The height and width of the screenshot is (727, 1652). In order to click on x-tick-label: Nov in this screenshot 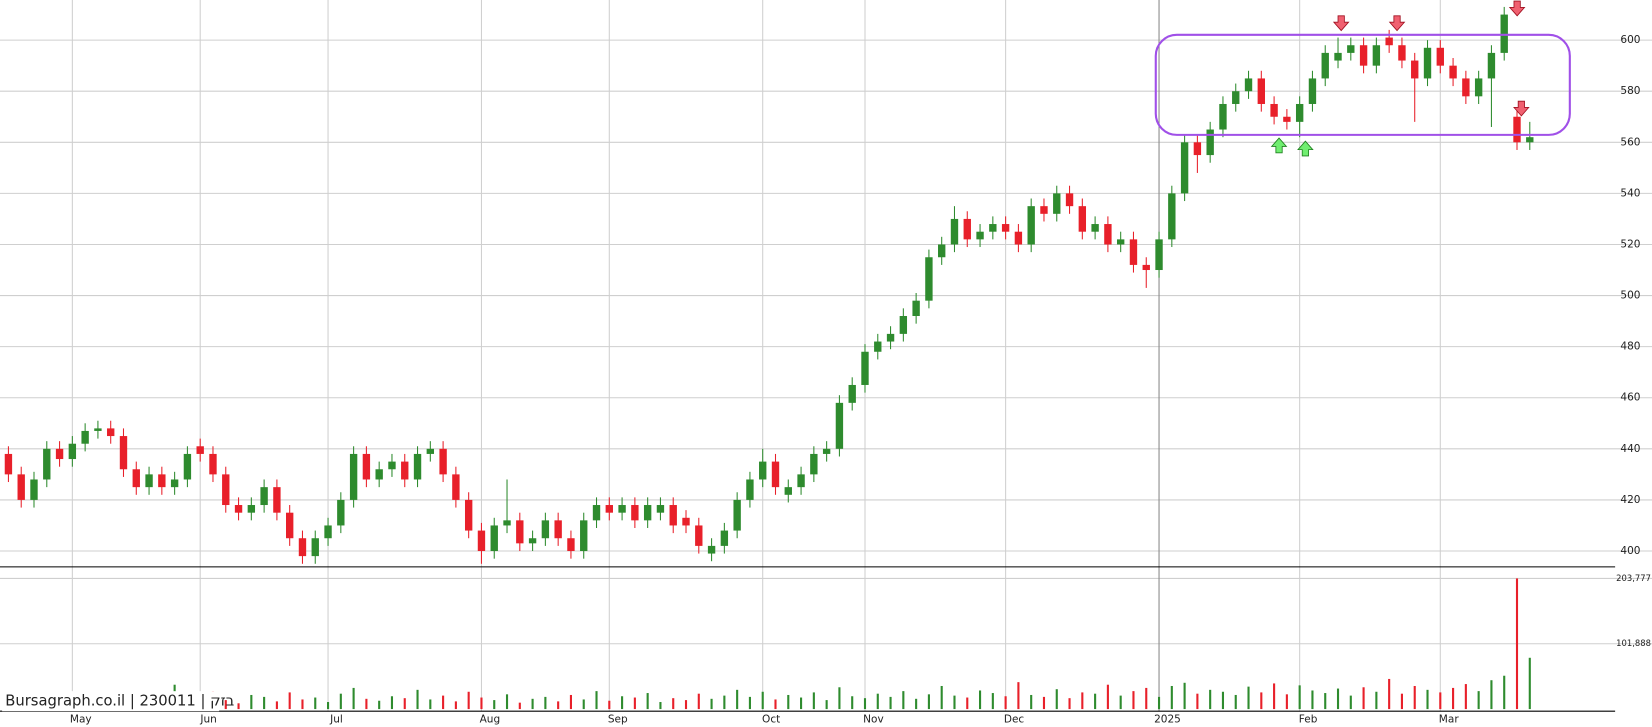, I will do `click(873, 720)`.